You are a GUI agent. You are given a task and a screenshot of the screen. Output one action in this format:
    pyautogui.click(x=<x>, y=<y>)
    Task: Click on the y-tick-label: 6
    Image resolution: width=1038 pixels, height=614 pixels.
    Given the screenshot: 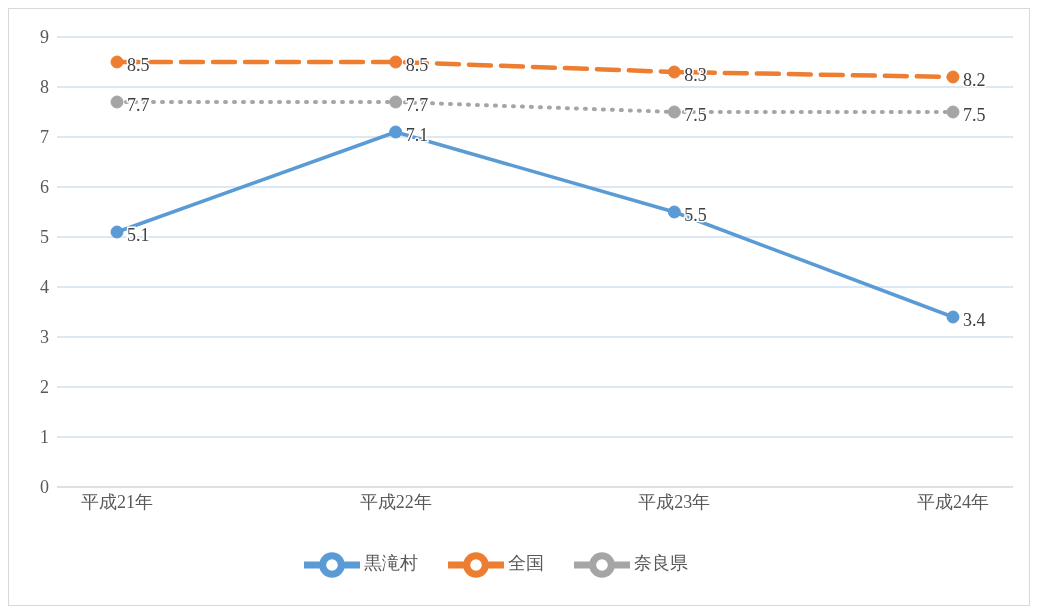 What is the action you would take?
    pyautogui.click(x=44, y=187)
    